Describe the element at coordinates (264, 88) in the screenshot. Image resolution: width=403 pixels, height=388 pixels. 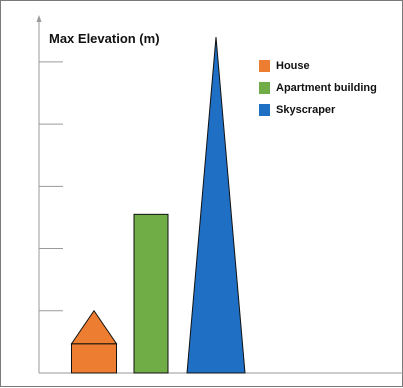
I see `legend-swatch-apartment-building` at that location.